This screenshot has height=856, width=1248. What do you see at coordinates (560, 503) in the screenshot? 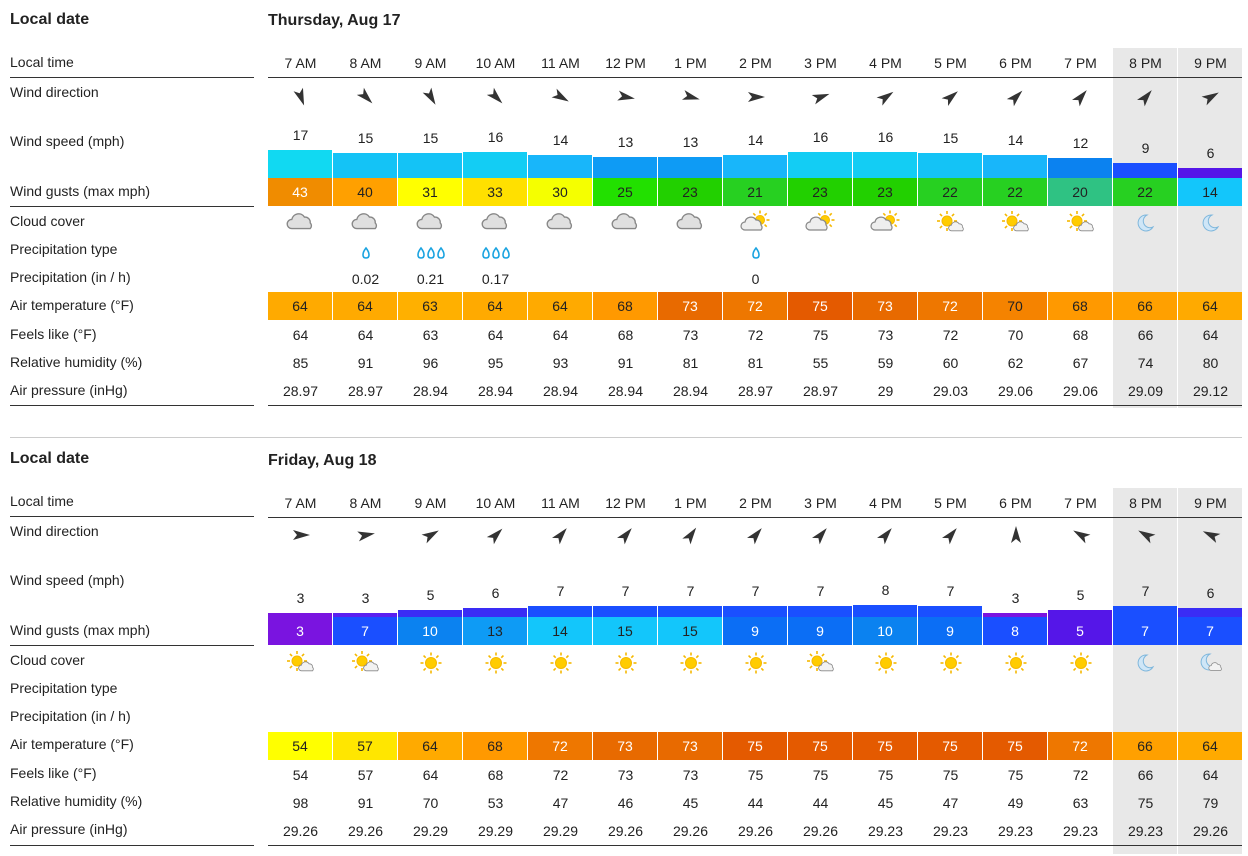
I see `time-cell: 11 AM` at bounding box center [560, 503].